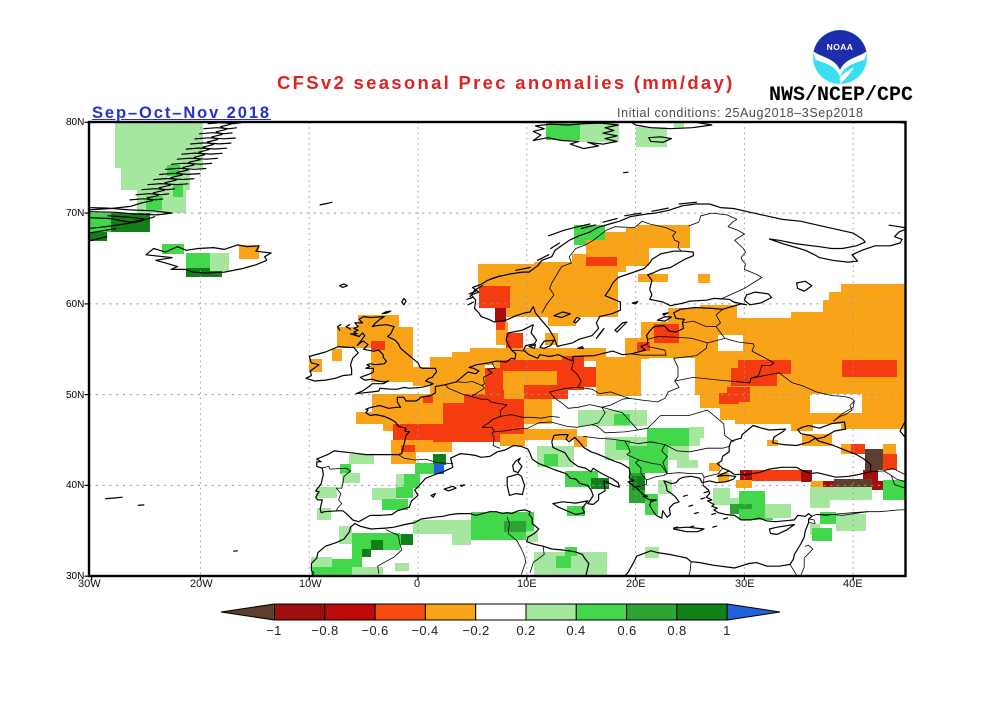 This screenshot has height=705, width=1000. What do you see at coordinates (676, 630) in the screenshot?
I see `svg-text: 0.8` at bounding box center [676, 630].